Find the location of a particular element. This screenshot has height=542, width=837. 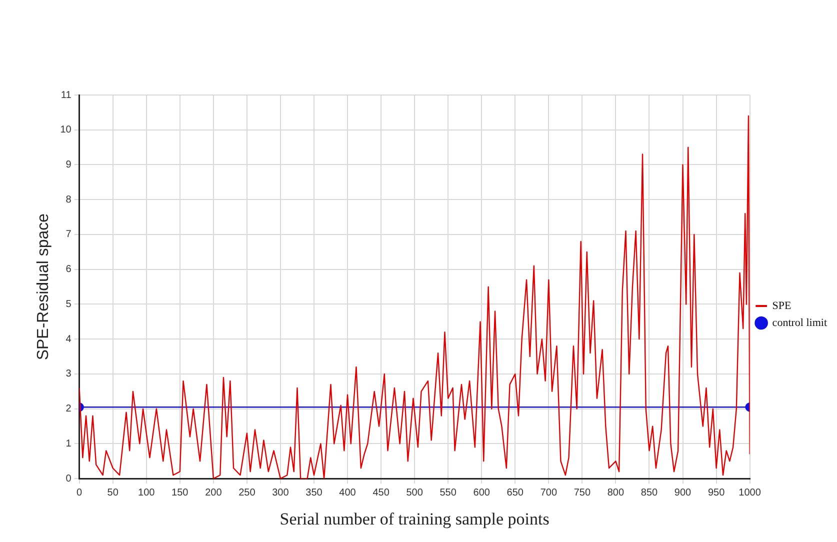

x-tick-label: 50 is located at coordinates (113, 492).